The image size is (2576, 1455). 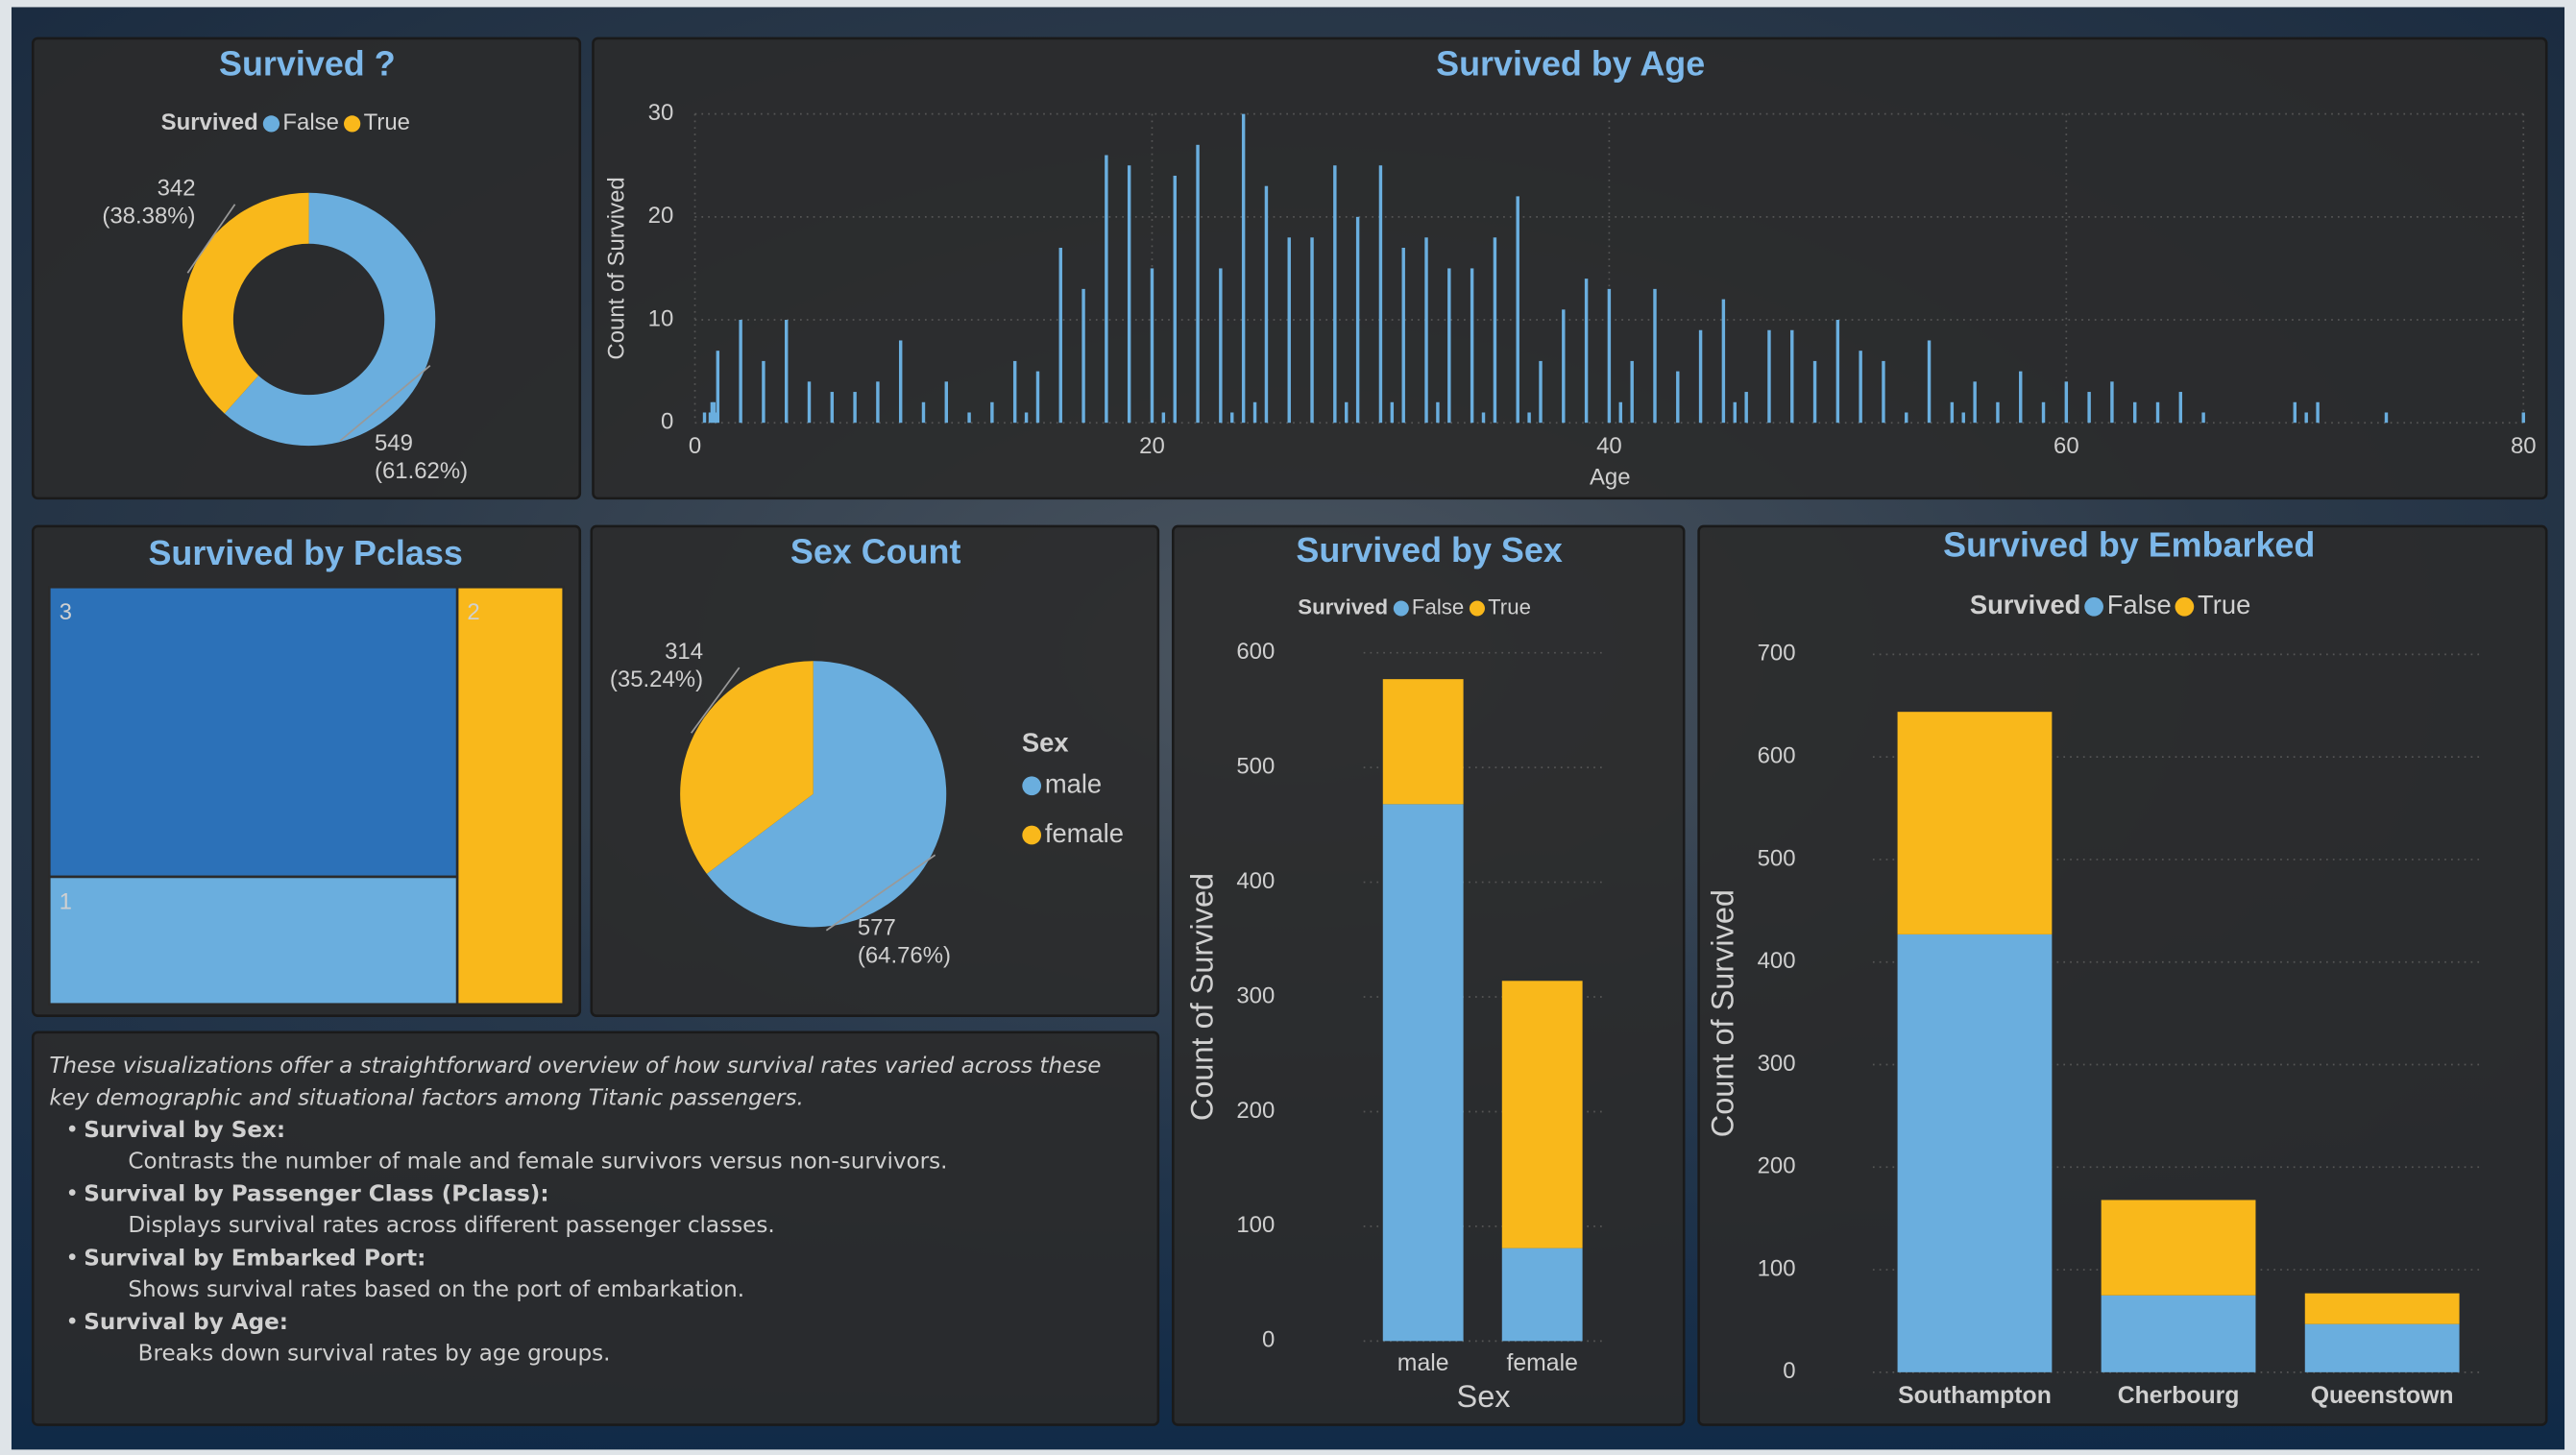 I want to click on chart-title: Survived by Sex, so click(x=1429, y=550).